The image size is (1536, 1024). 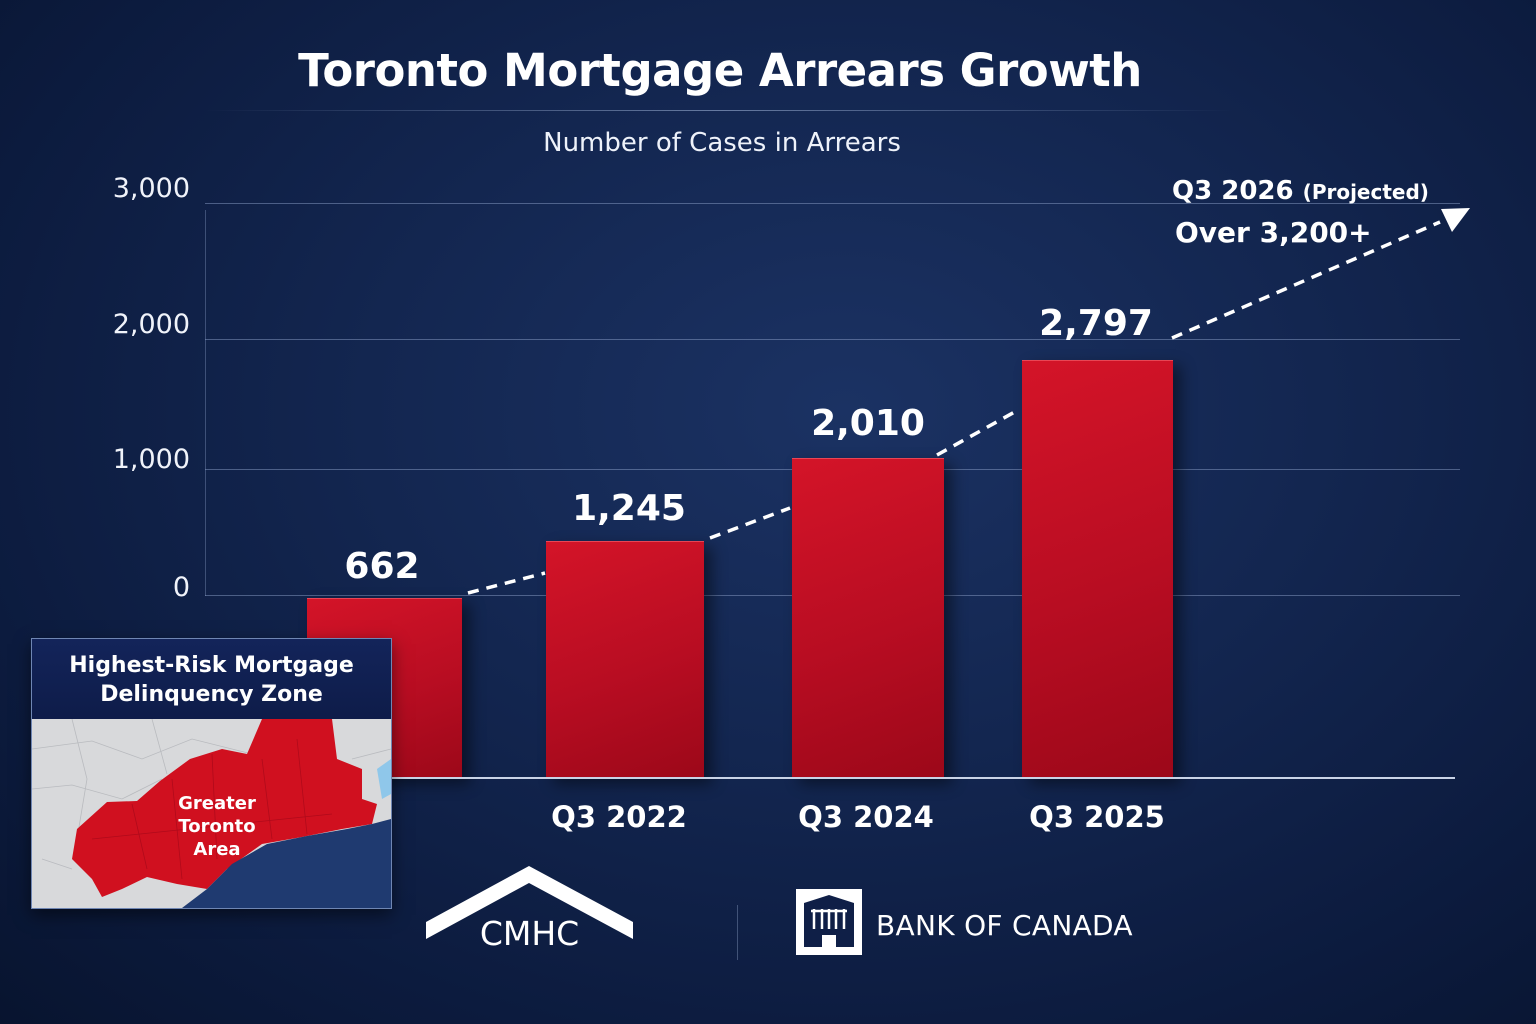 I want to click on bank-of-canada-emblem-icon, so click(x=829, y=922).